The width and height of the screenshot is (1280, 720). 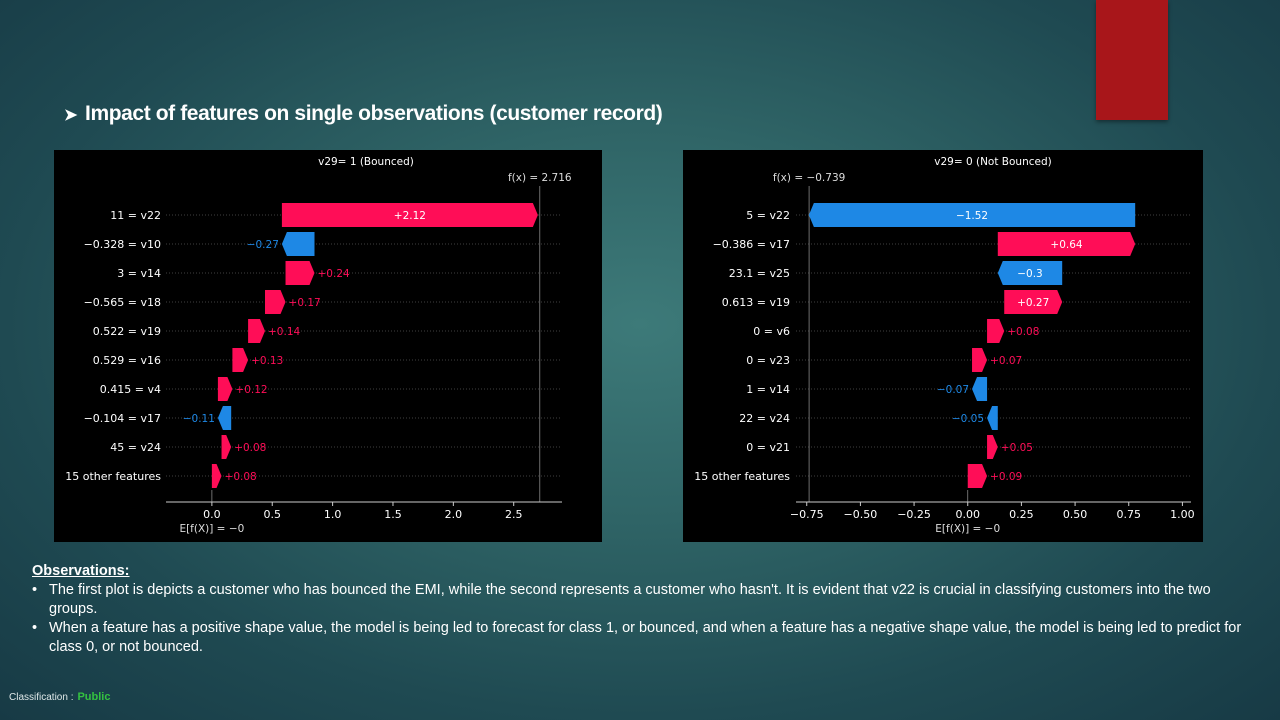 I want to click on chart-title: v29= 1 (Bounced), so click(x=366, y=162).